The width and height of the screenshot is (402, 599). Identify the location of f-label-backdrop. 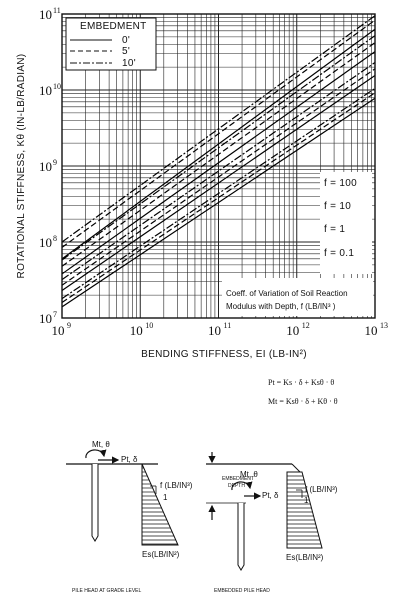
(346, 223).